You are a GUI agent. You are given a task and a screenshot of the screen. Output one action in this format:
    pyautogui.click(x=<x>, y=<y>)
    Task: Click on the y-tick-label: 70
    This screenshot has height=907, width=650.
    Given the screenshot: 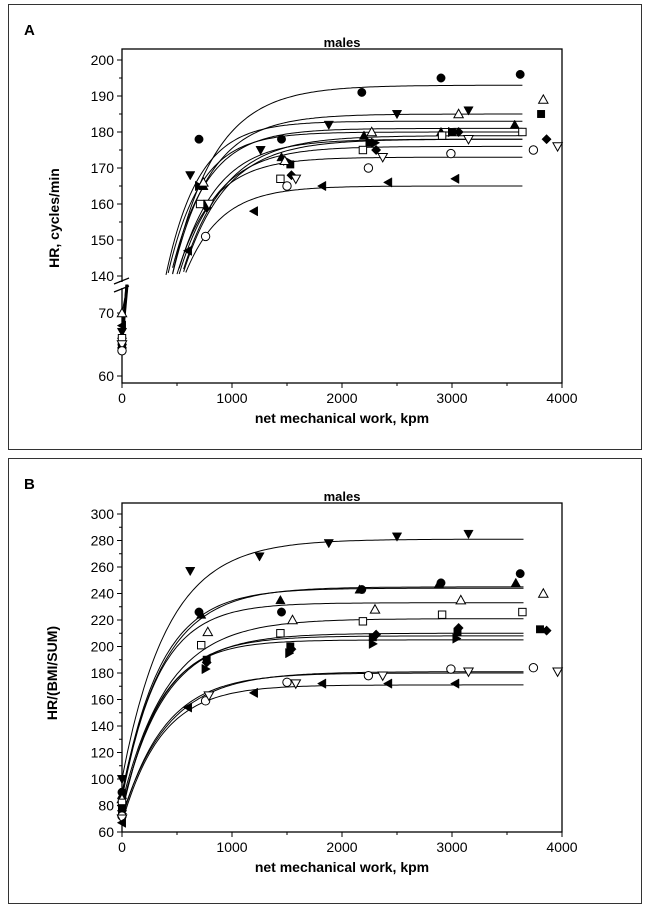 What is the action you would take?
    pyautogui.click(x=106, y=313)
    